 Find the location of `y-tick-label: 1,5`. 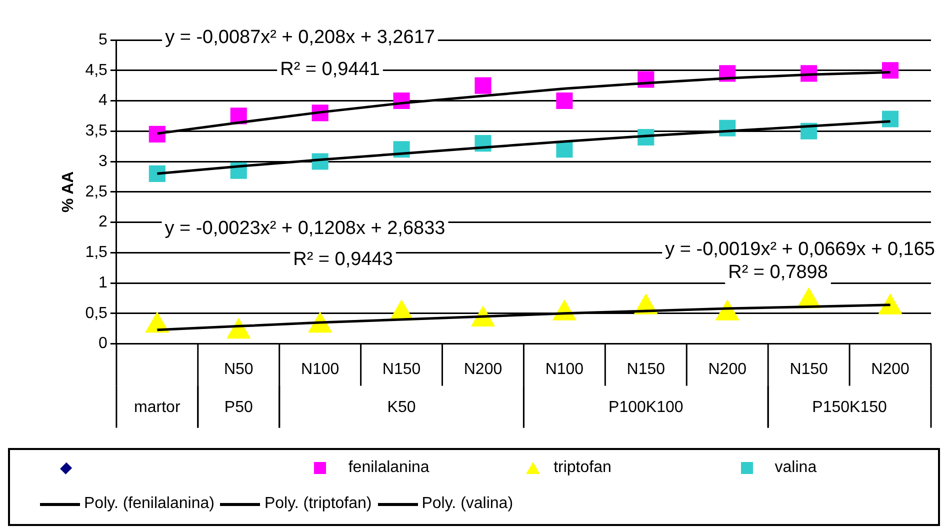

y-tick-label: 1,5 is located at coordinates (96, 253).